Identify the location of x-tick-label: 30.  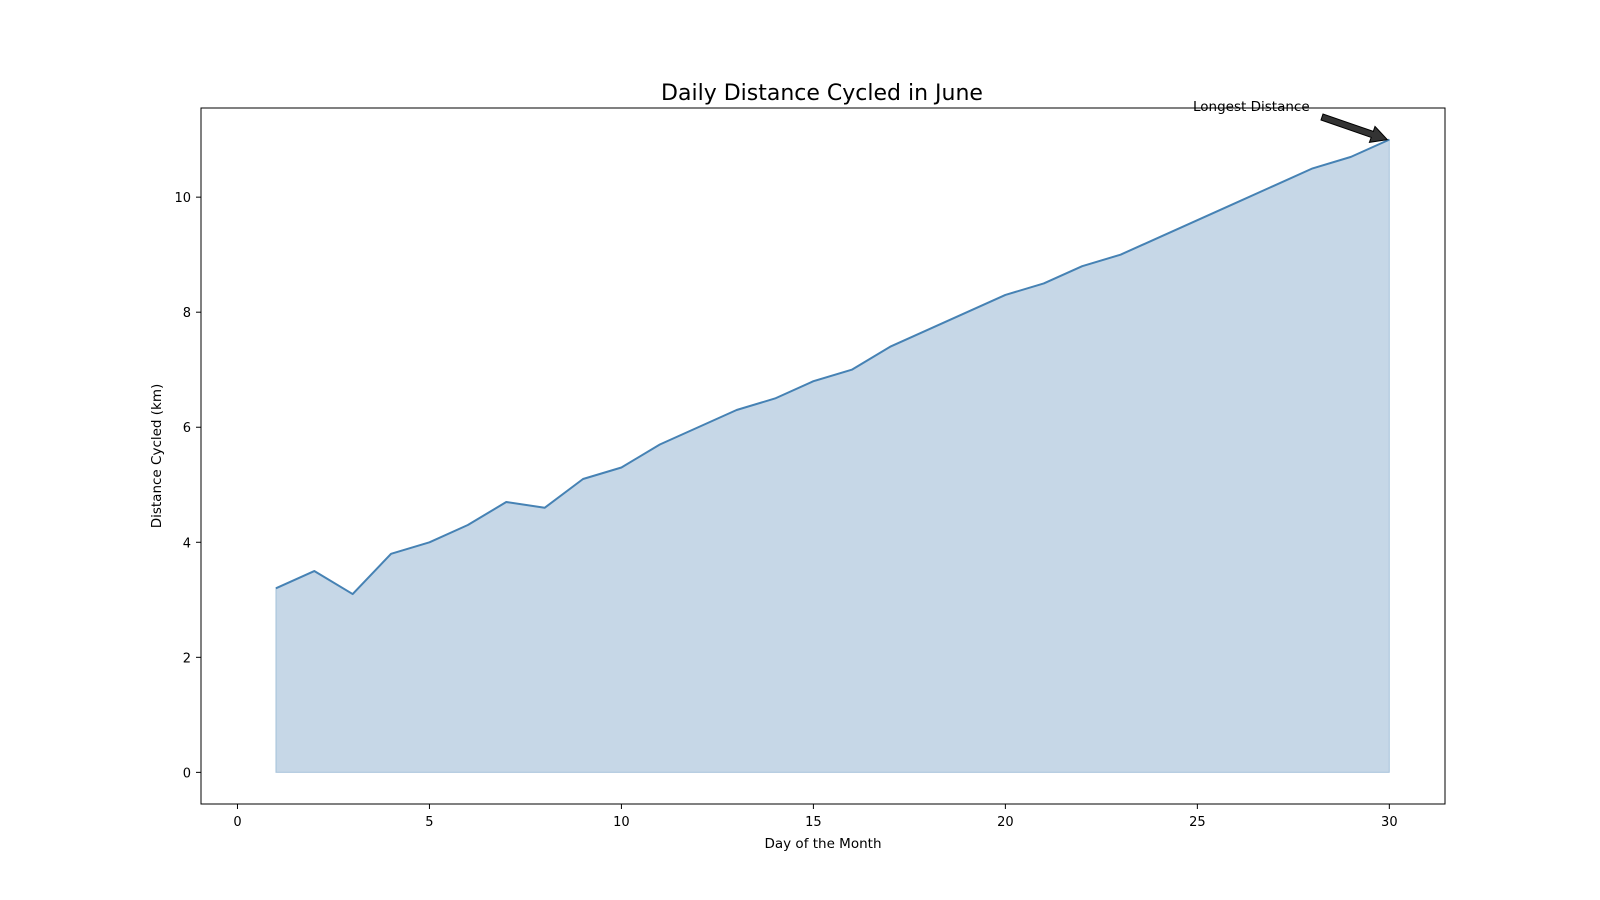
(1389, 822).